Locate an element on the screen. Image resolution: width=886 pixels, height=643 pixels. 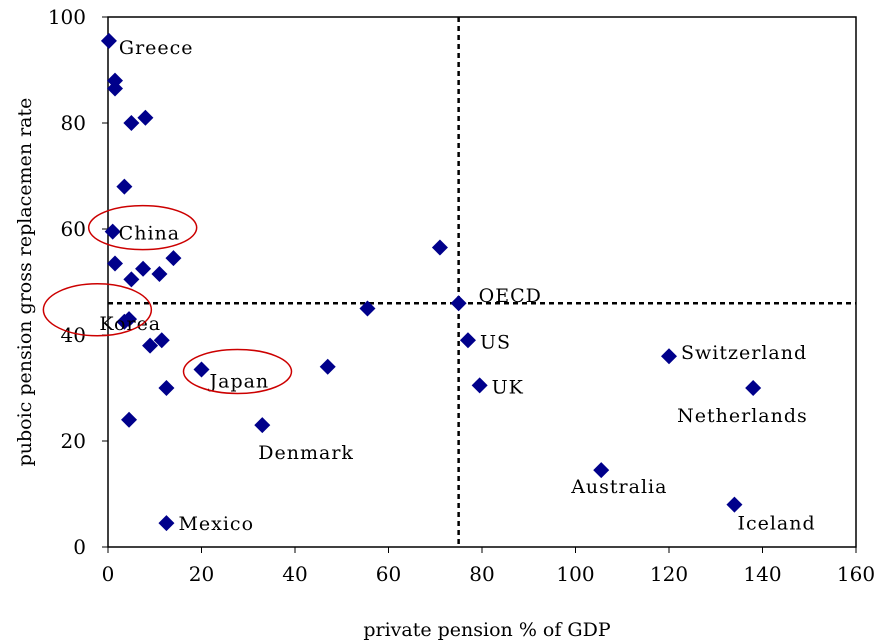
data-point-label: Japan is located at coordinates (239, 381).